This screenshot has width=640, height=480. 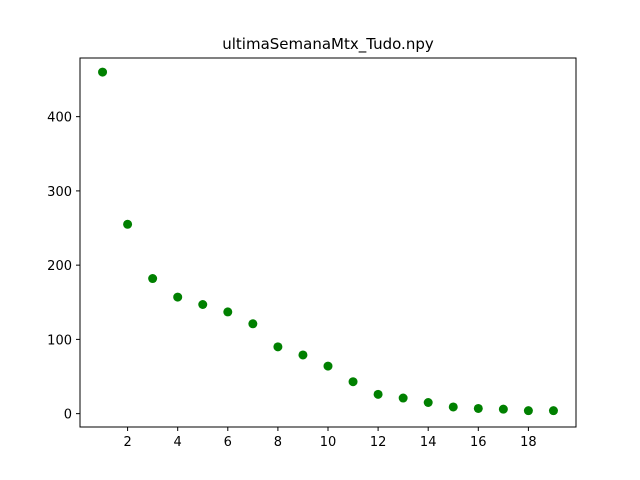 What do you see at coordinates (528, 442) in the screenshot?
I see `x-tick-label: 18` at bounding box center [528, 442].